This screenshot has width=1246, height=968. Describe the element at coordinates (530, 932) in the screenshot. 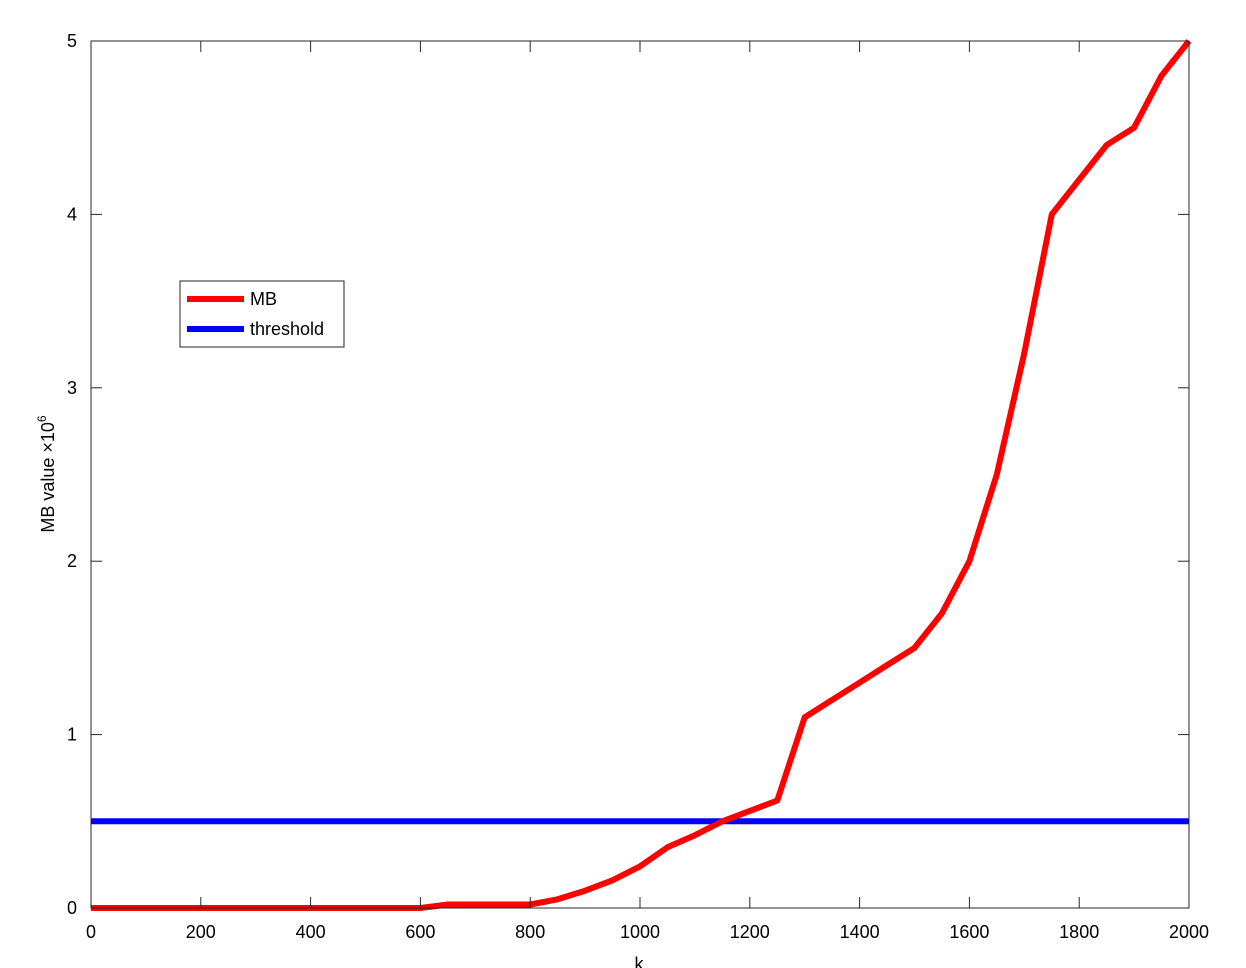

I see `x-tick-label: 800` at that location.